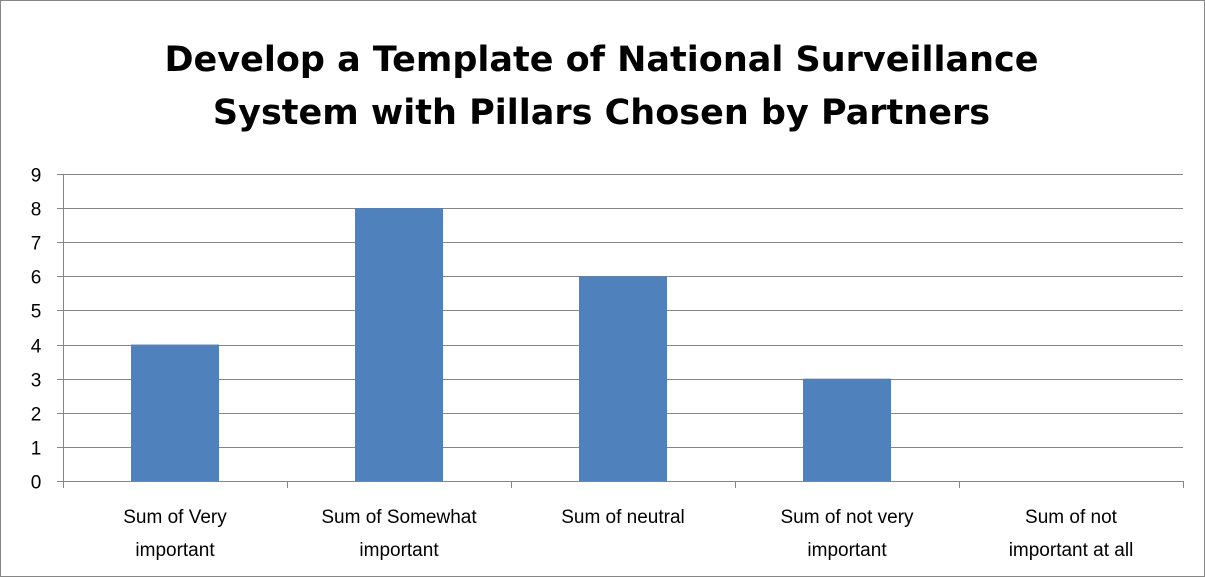 This screenshot has width=1205, height=577. I want to click on y-tick-label: 8, so click(36, 210).